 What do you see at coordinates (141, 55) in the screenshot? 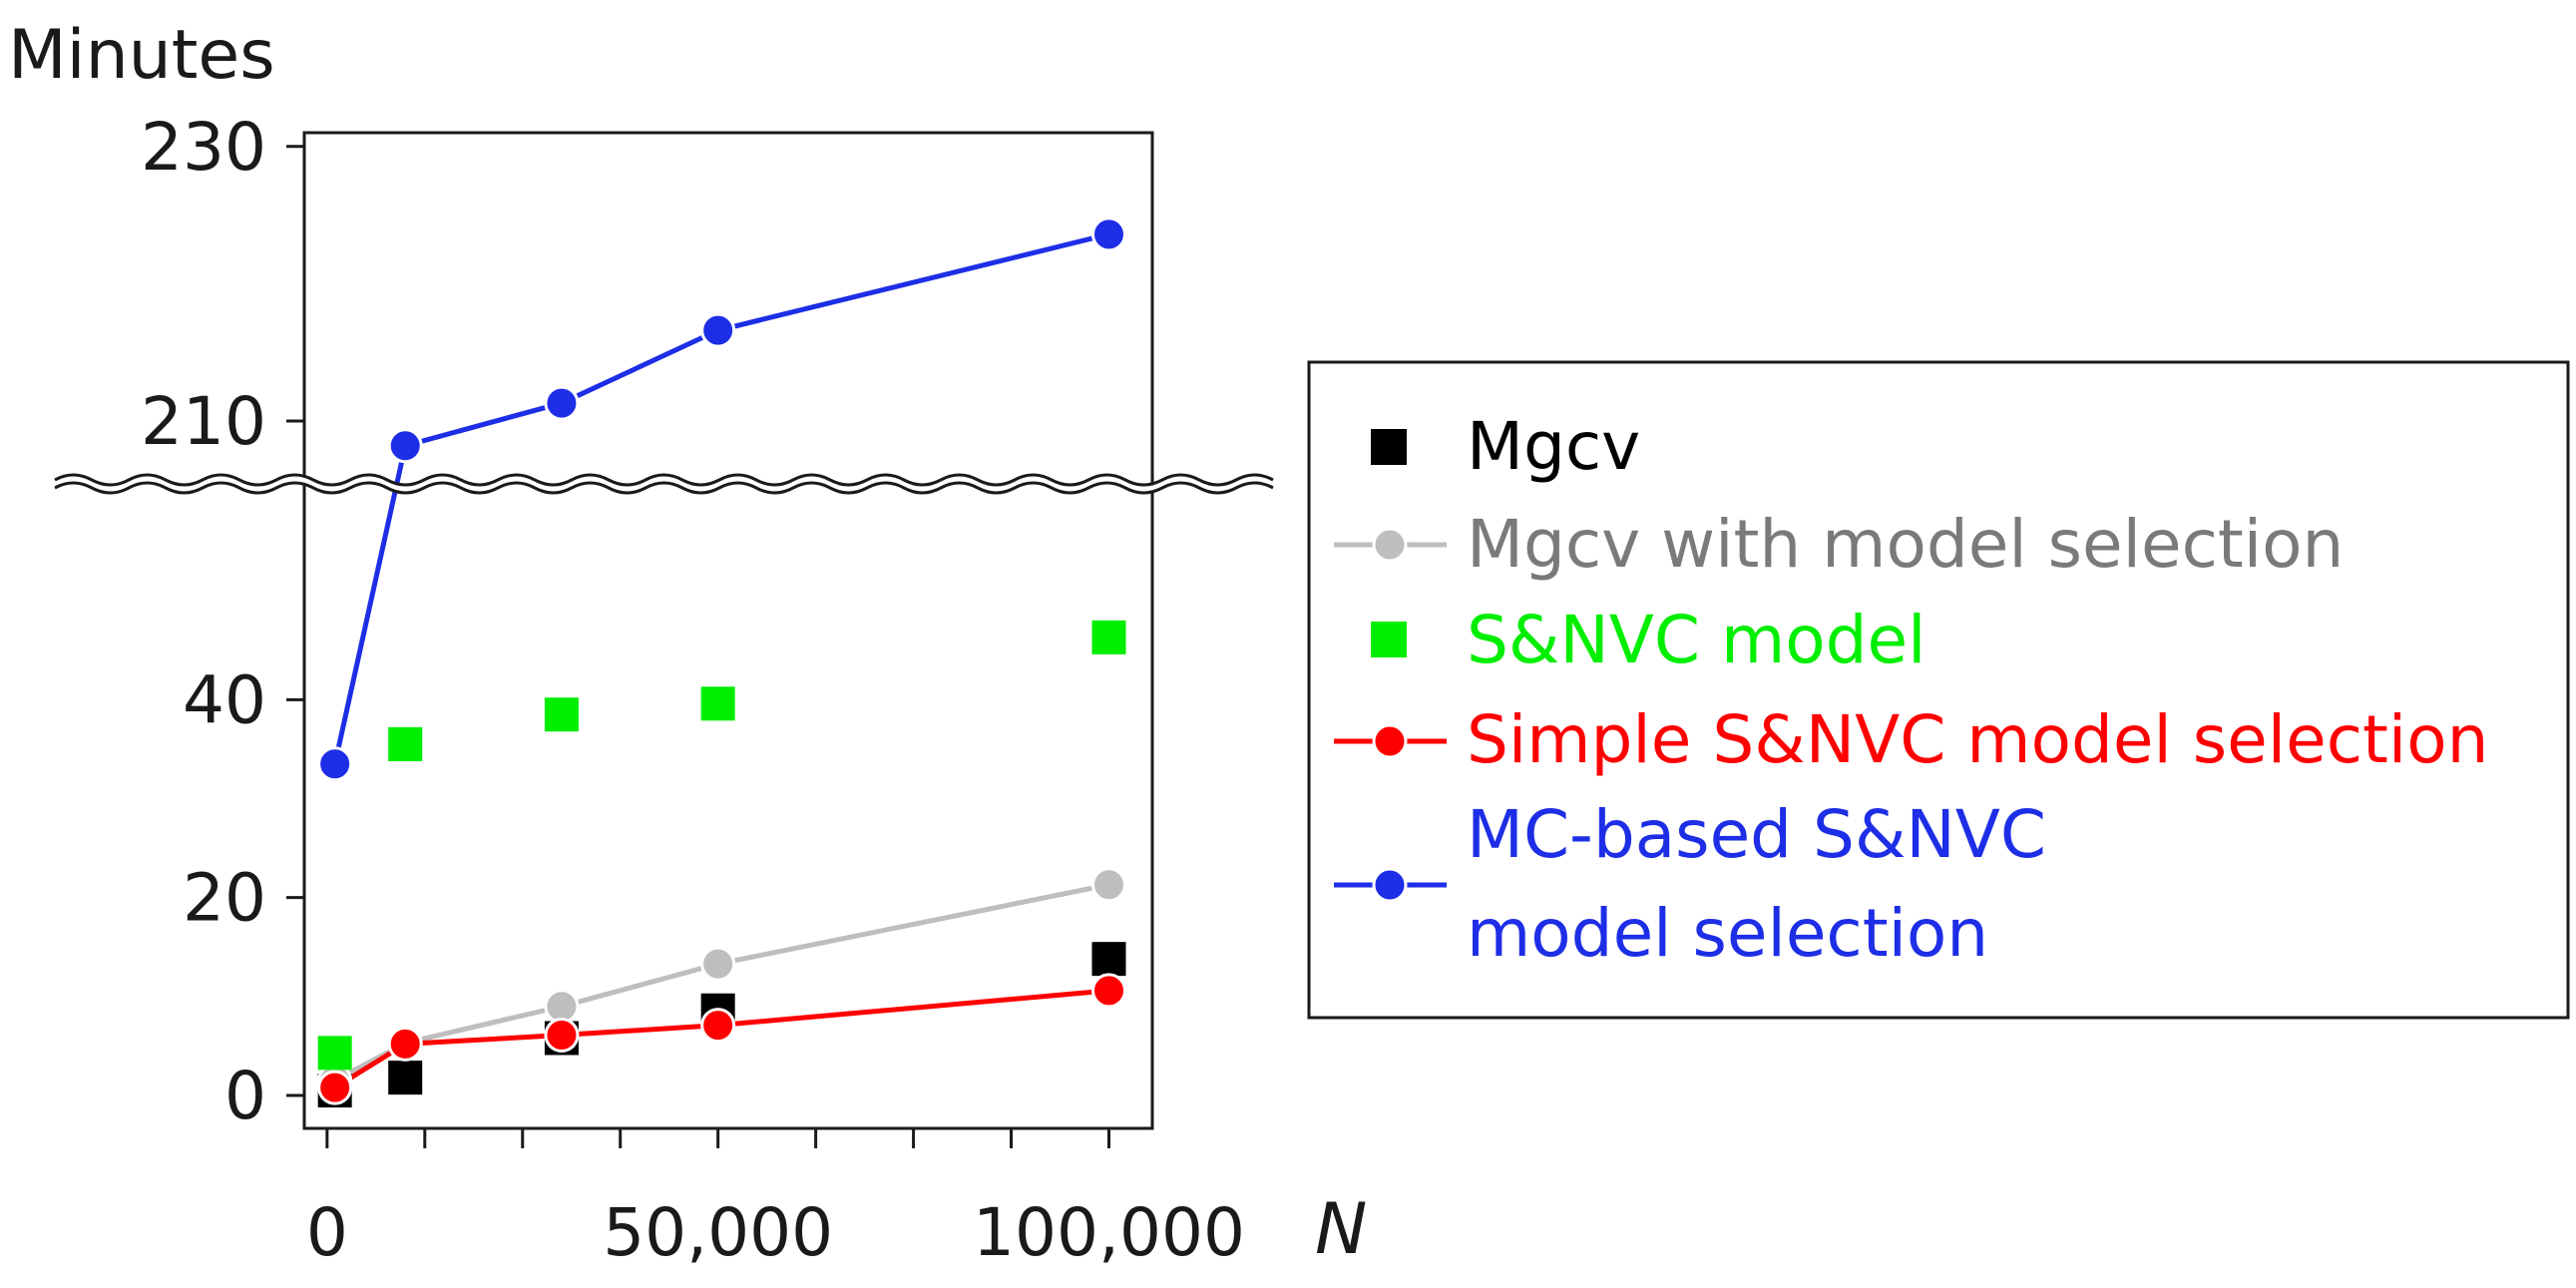
I see `y-axis-label: Minutes` at bounding box center [141, 55].